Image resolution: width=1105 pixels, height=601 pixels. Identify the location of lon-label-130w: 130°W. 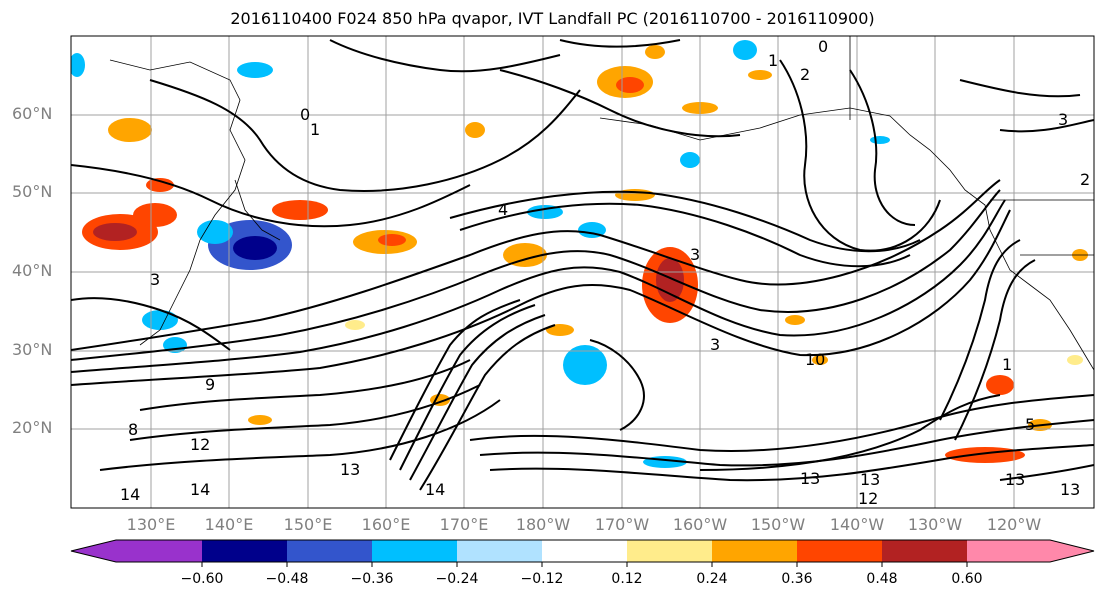
(935, 524).